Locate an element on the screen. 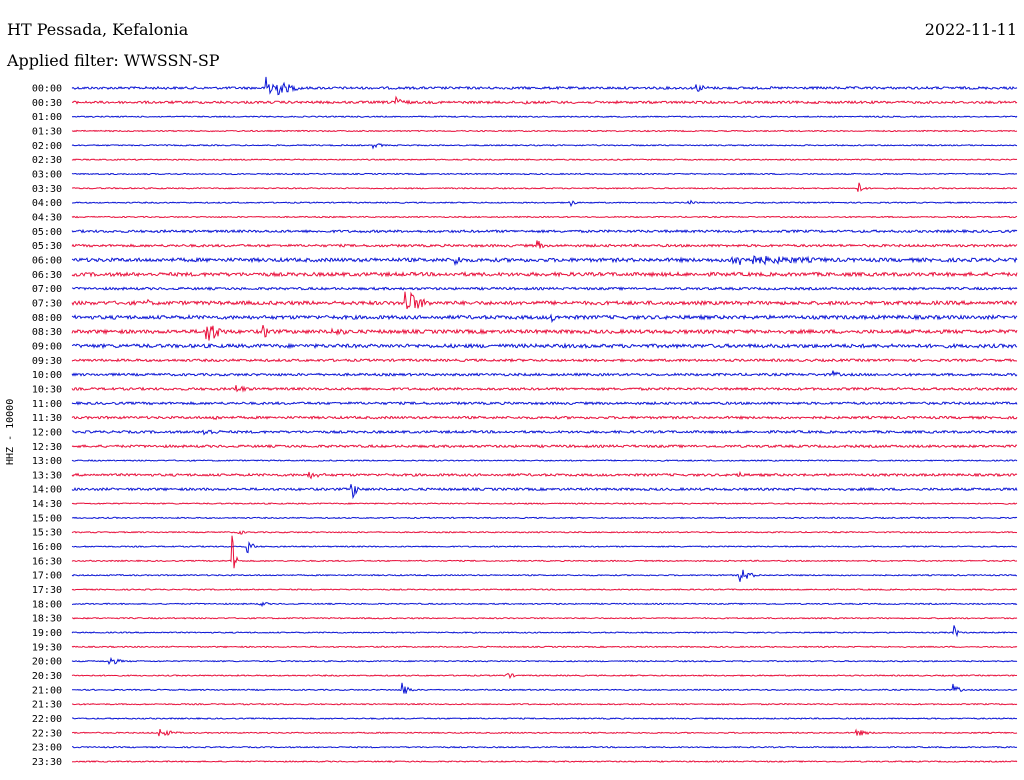  row-time-label: 21:00 is located at coordinates (47, 690).